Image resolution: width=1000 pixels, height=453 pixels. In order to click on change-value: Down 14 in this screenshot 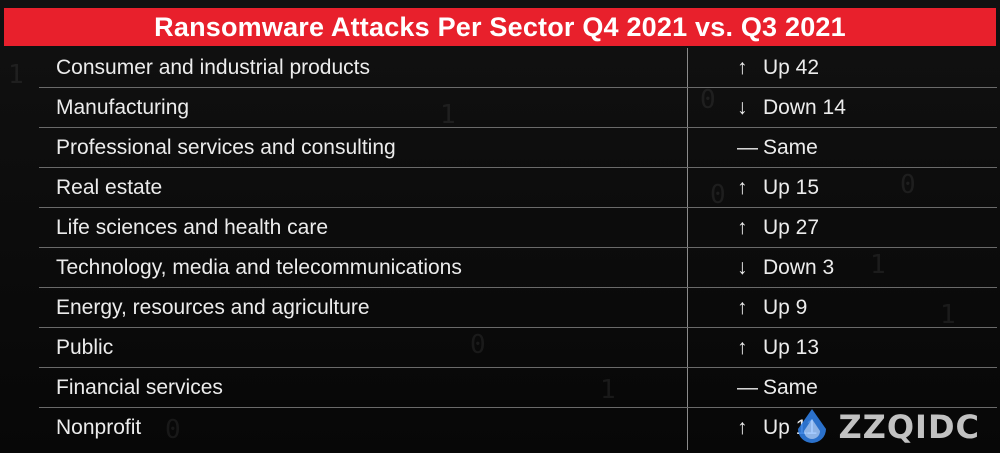, I will do `click(804, 107)`.